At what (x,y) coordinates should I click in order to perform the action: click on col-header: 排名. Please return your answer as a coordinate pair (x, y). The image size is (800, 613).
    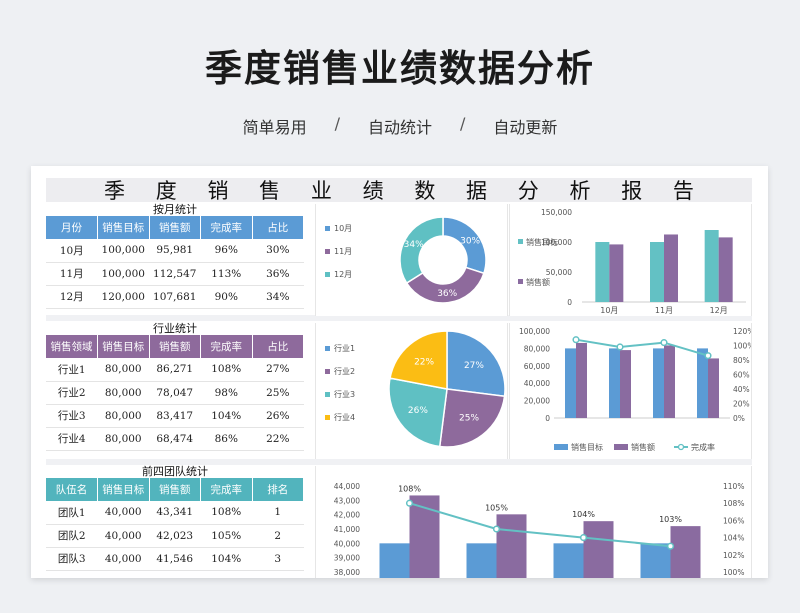
    Looking at the image, I should click on (278, 489).